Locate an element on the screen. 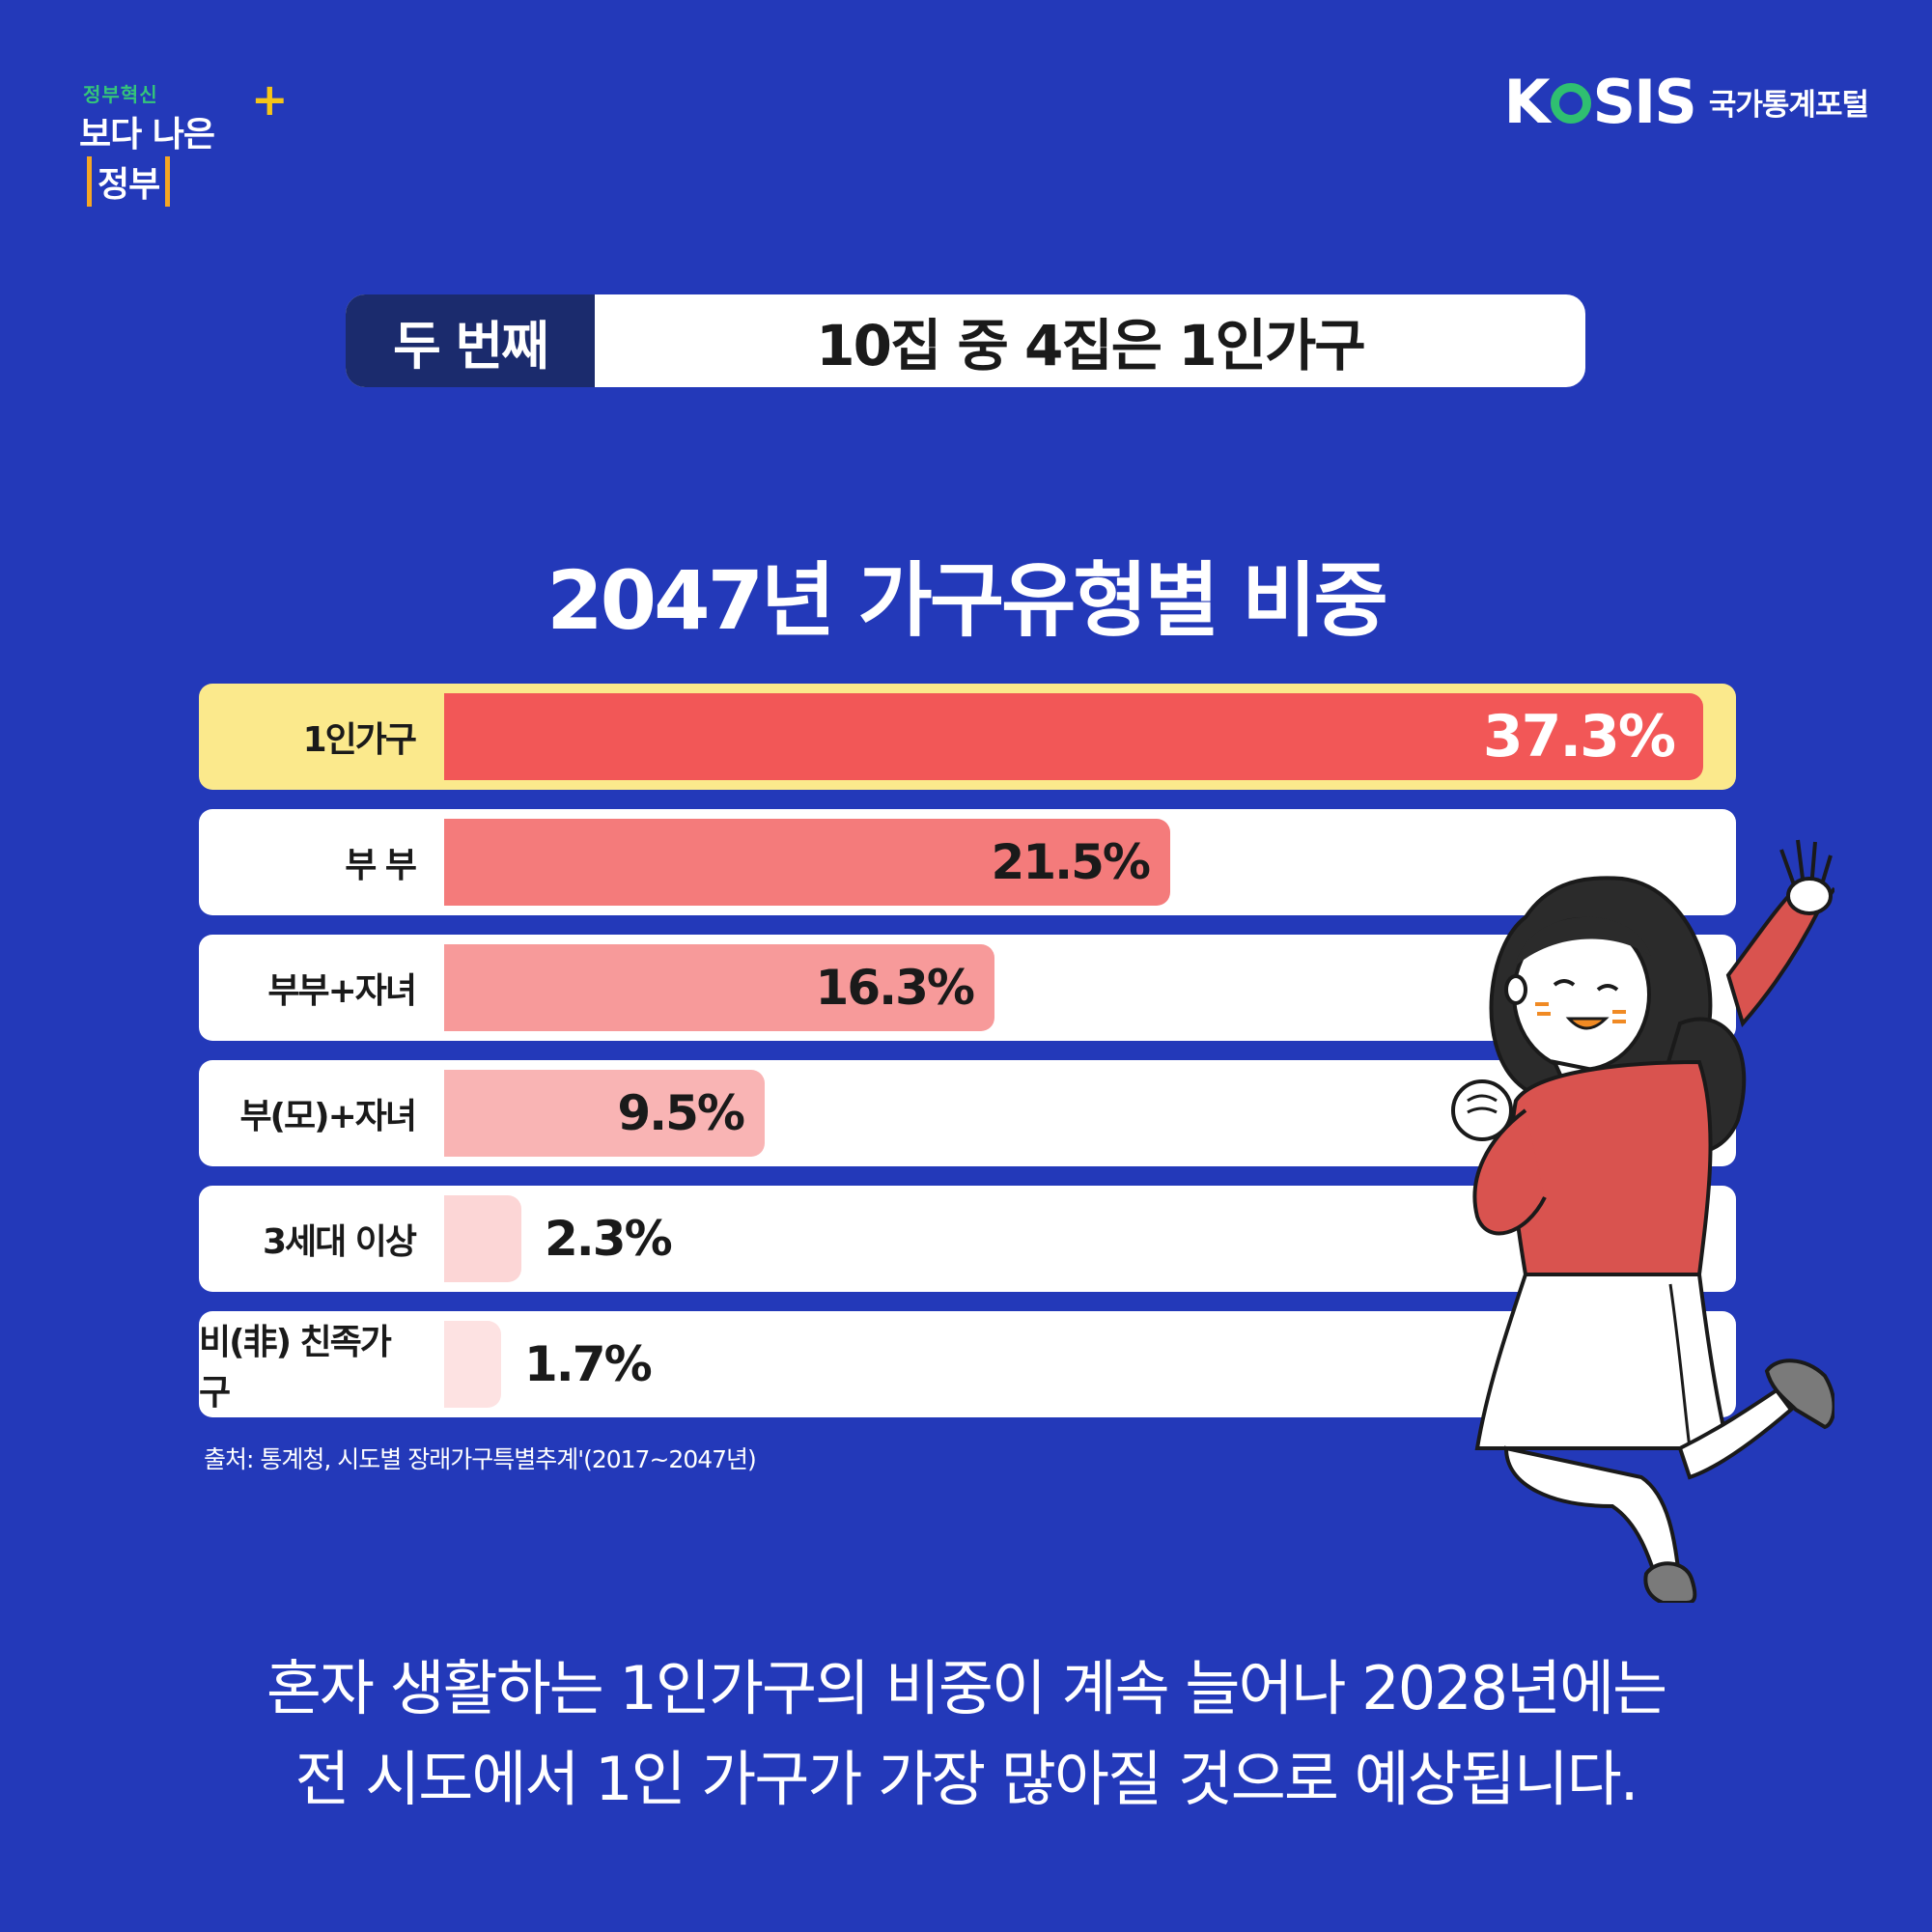  category-label: 부(모)+자녀 is located at coordinates (328, 1116).